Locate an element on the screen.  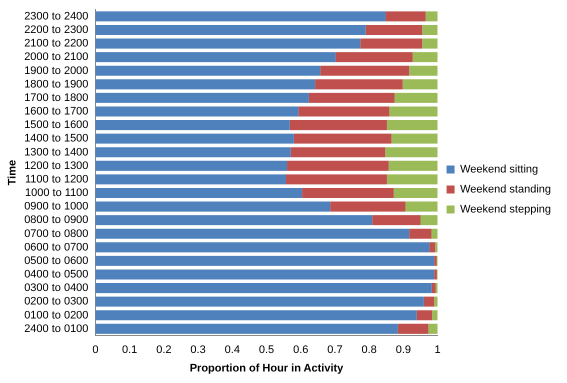
y-tick-label: 1600 to 1700 is located at coordinates (56, 112).